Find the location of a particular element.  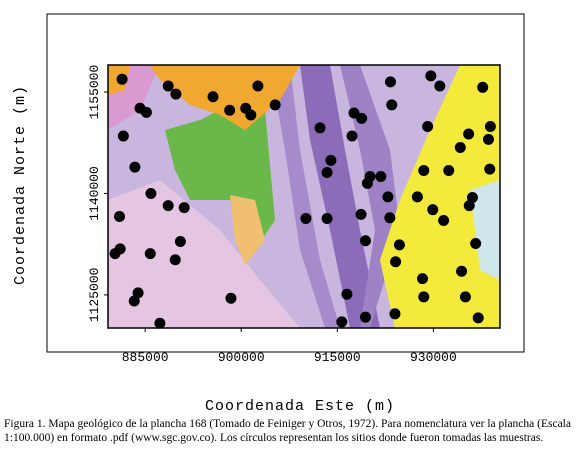

y-tick-label: 1125000 is located at coordinates (94, 295).